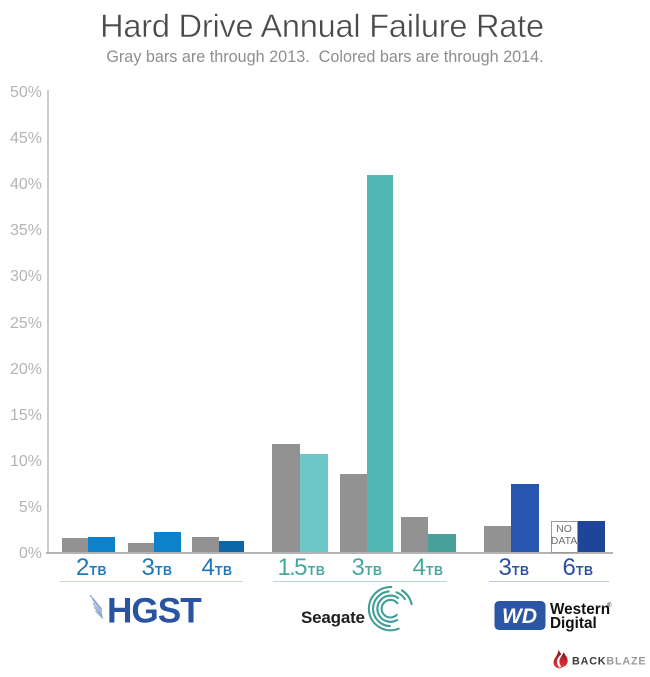 This screenshot has width=650, height=677. What do you see at coordinates (154, 611) in the screenshot?
I see `svg-text: HGST` at bounding box center [154, 611].